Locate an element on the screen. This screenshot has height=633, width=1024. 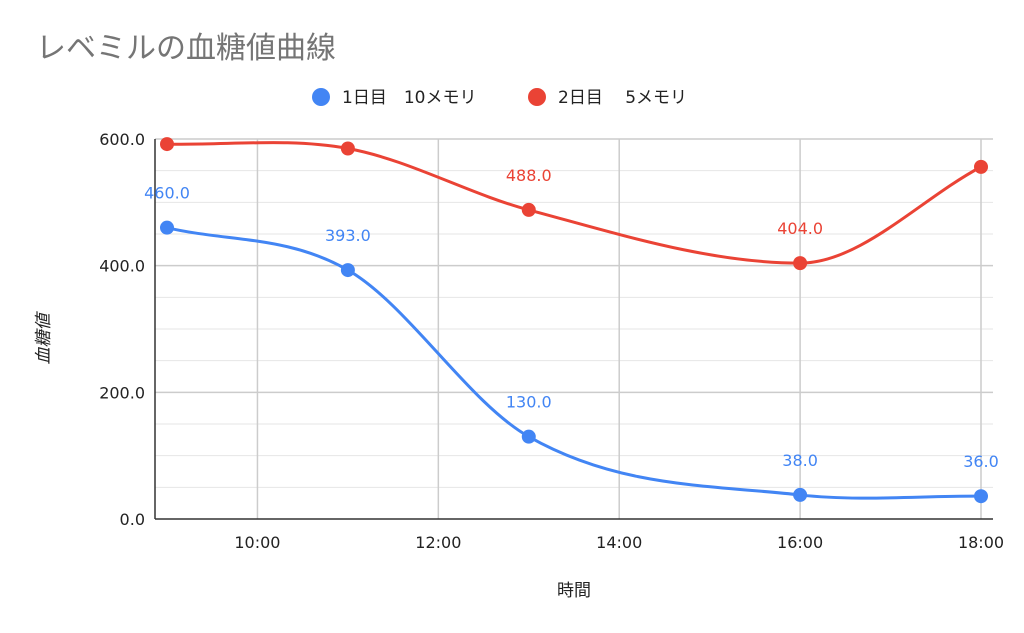
y-tick-label: 200.0 is located at coordinates (122, 392).